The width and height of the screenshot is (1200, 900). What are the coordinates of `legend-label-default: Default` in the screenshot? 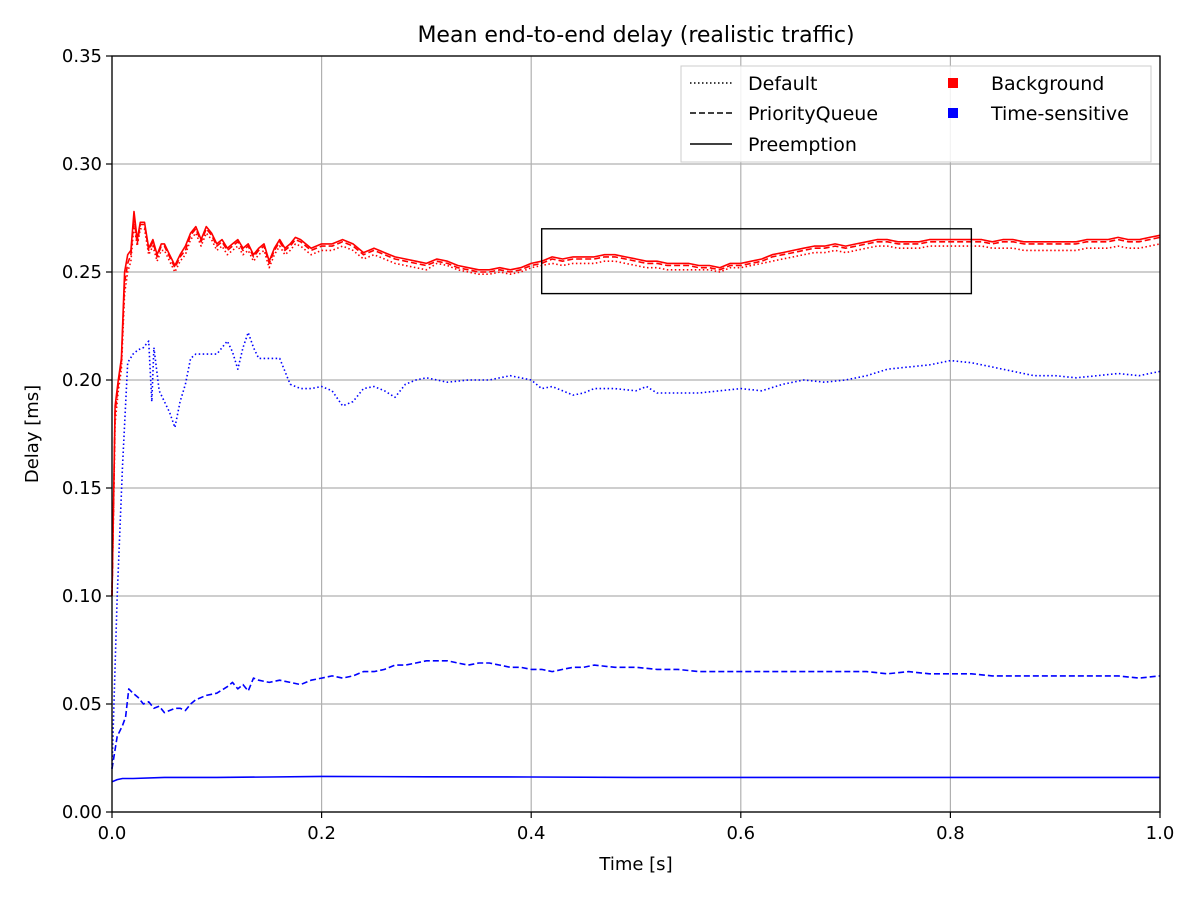 It's located at (782, 84).